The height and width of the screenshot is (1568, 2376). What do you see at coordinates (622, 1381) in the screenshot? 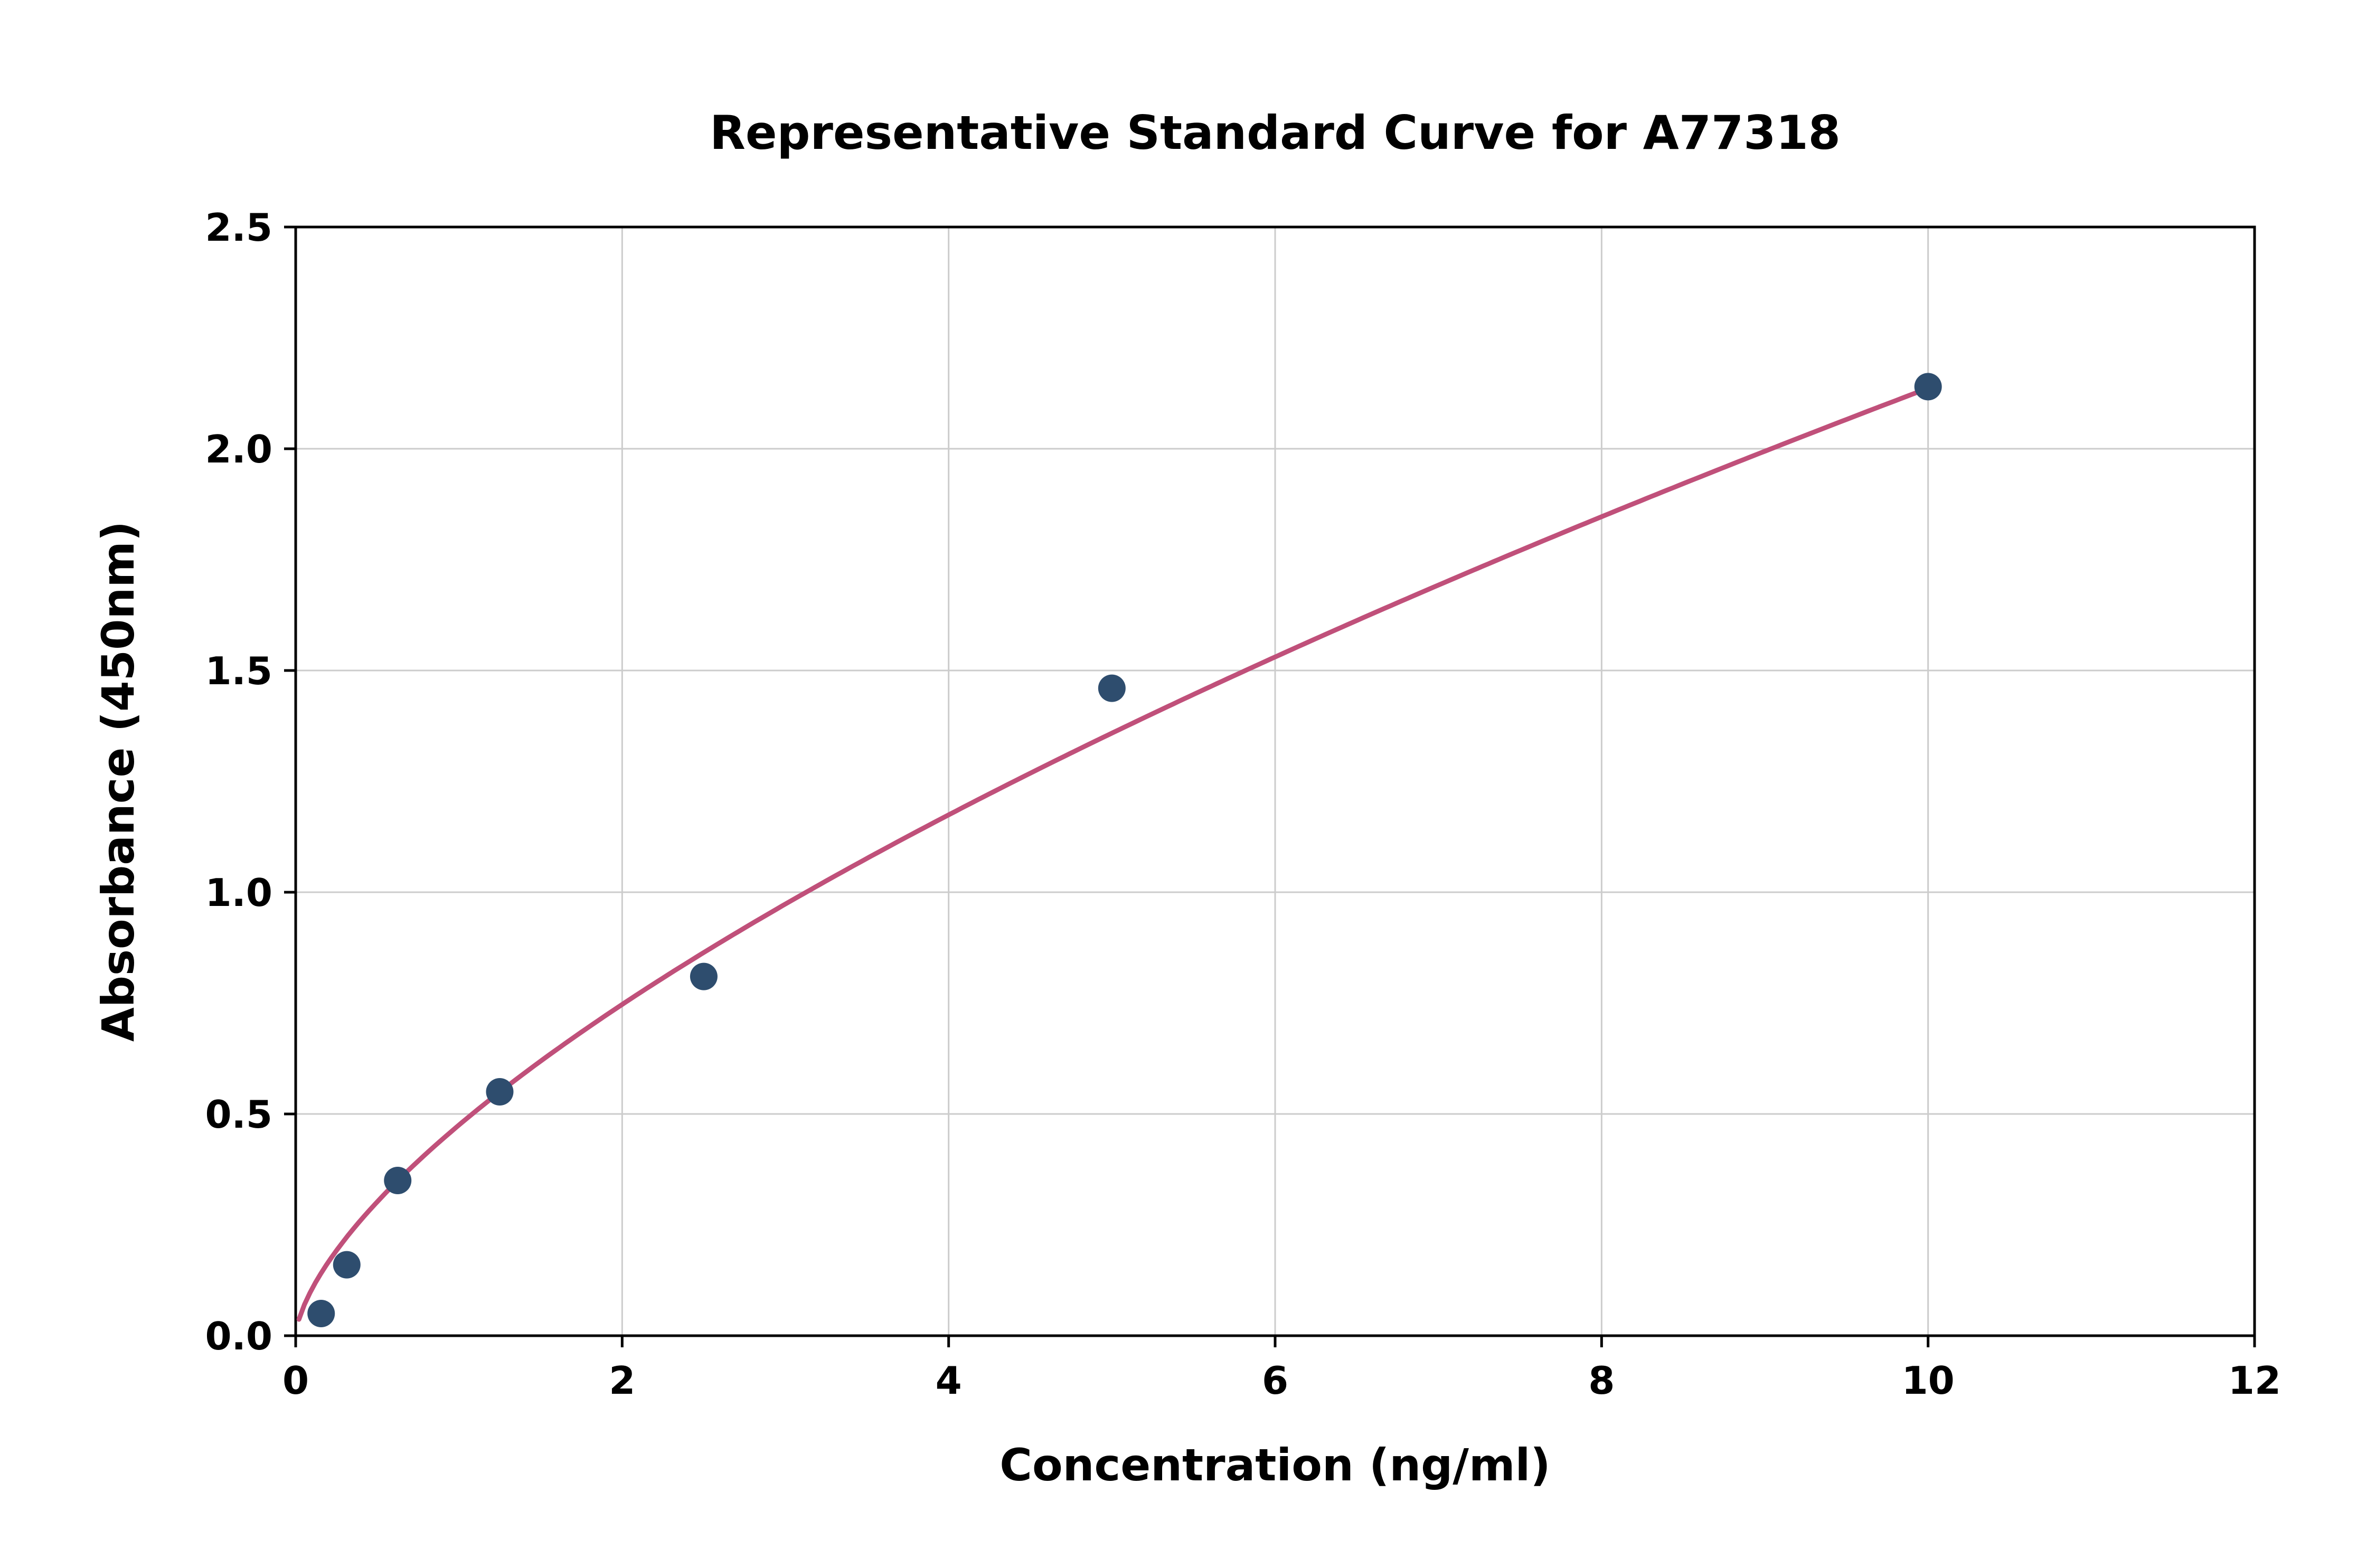
I see `x-tick-label: 2` at bounding box center [622, 1381].